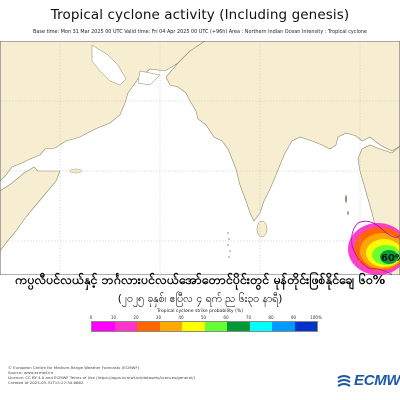 This screenshot has width=400, height=400. Describe the element at coordinates (271, 317) in the screenshot. I see `colorbar-tick: 80` at that location.